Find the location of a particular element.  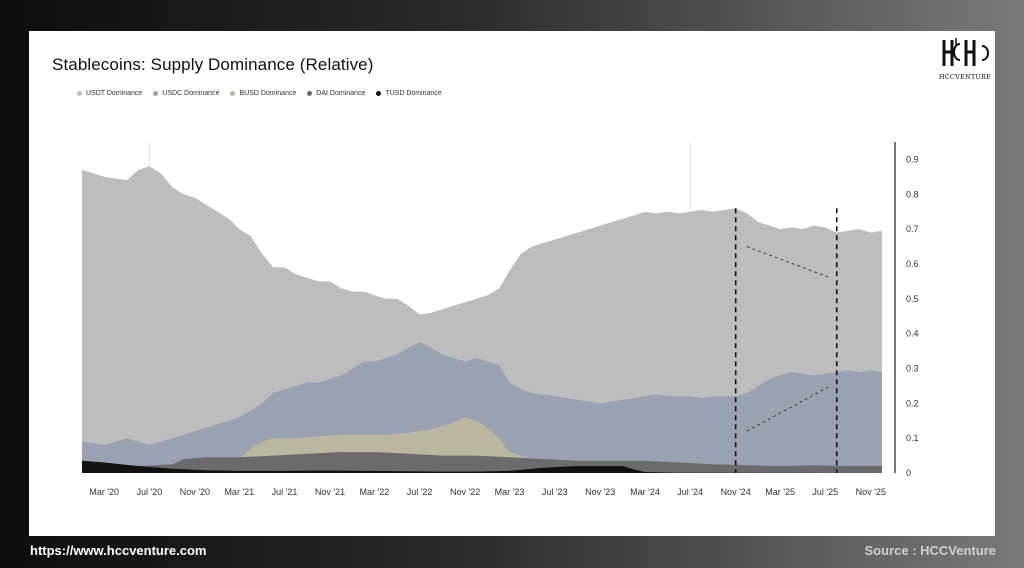

x-tick-label: Nov '24 is located at coordinates (736, 492).